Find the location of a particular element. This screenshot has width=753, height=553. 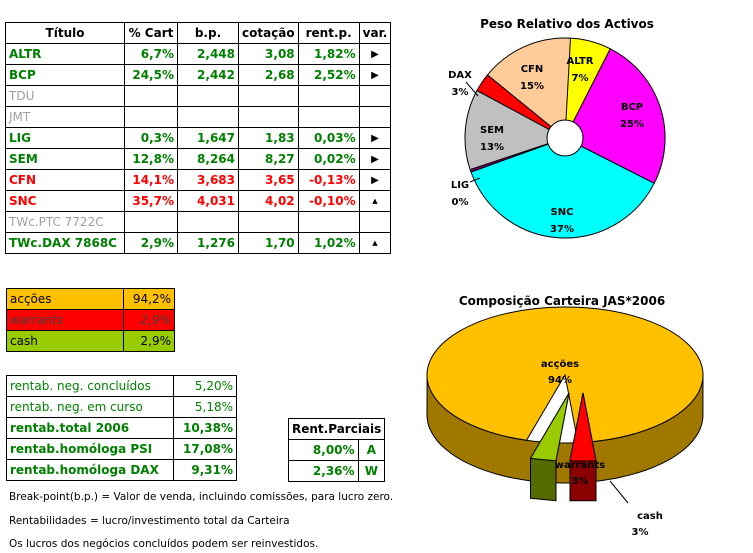

security-price: 8,27 is located at coordinates (268, 159).